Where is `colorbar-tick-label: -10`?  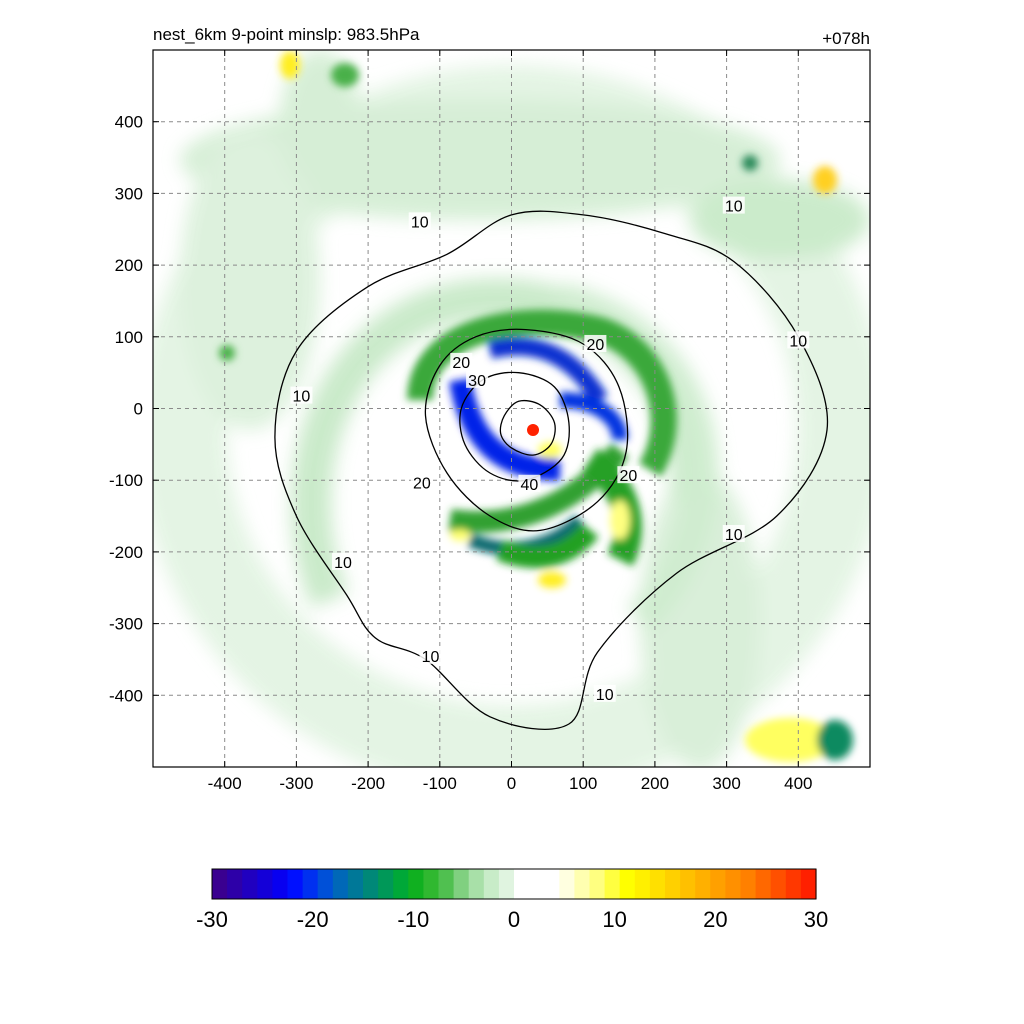
colorbar-tick-label: -10 is located at coordinates (413, 919).